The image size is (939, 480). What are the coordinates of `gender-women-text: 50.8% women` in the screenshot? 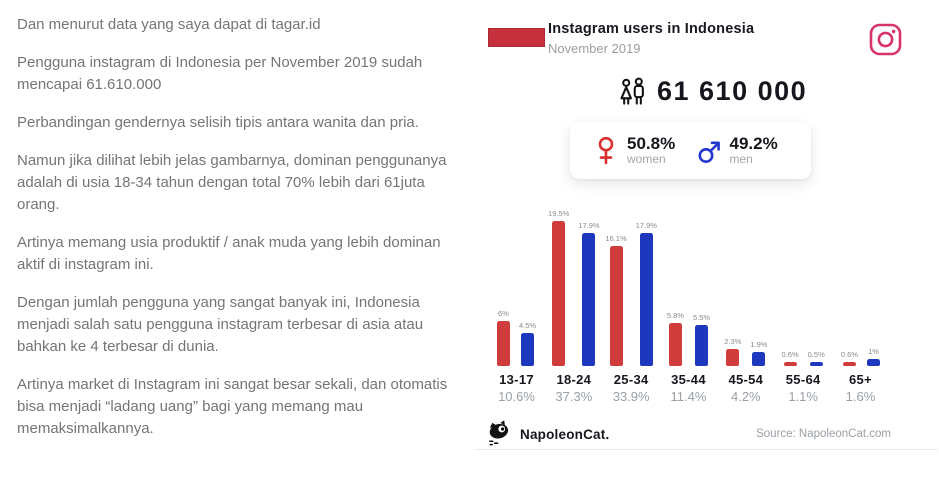 It's located at (651, 150).